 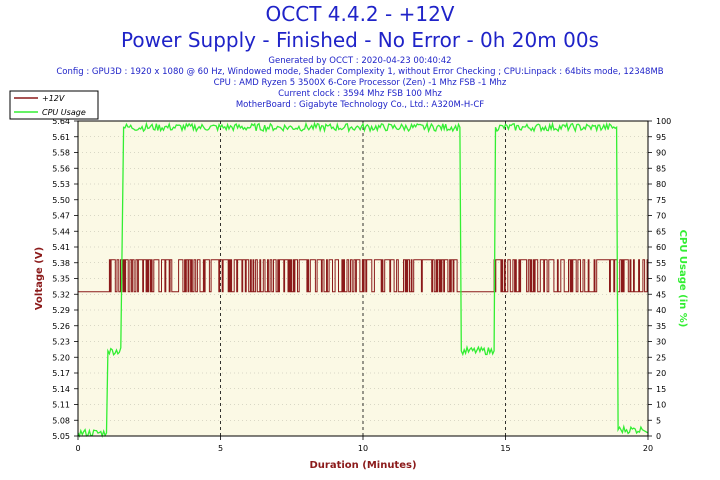 I want to click on y-left-tick-label: 5.08, so click(x=61, y=420).